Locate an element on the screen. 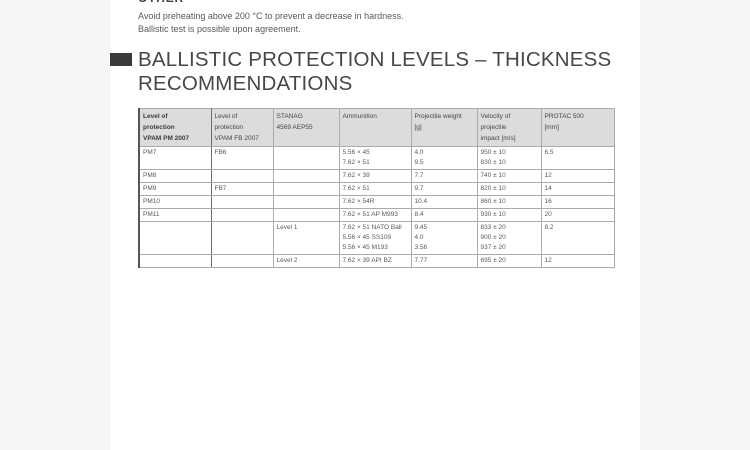 This screenshot has height=450, width=750. cell-velocity: 695 ± 20 is located at coordinates (509, 261).